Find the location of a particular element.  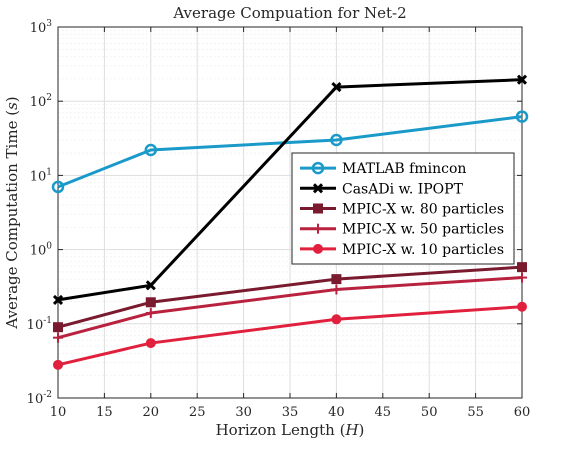

x-tick-label: 30 is located at coordinates (243, 412).